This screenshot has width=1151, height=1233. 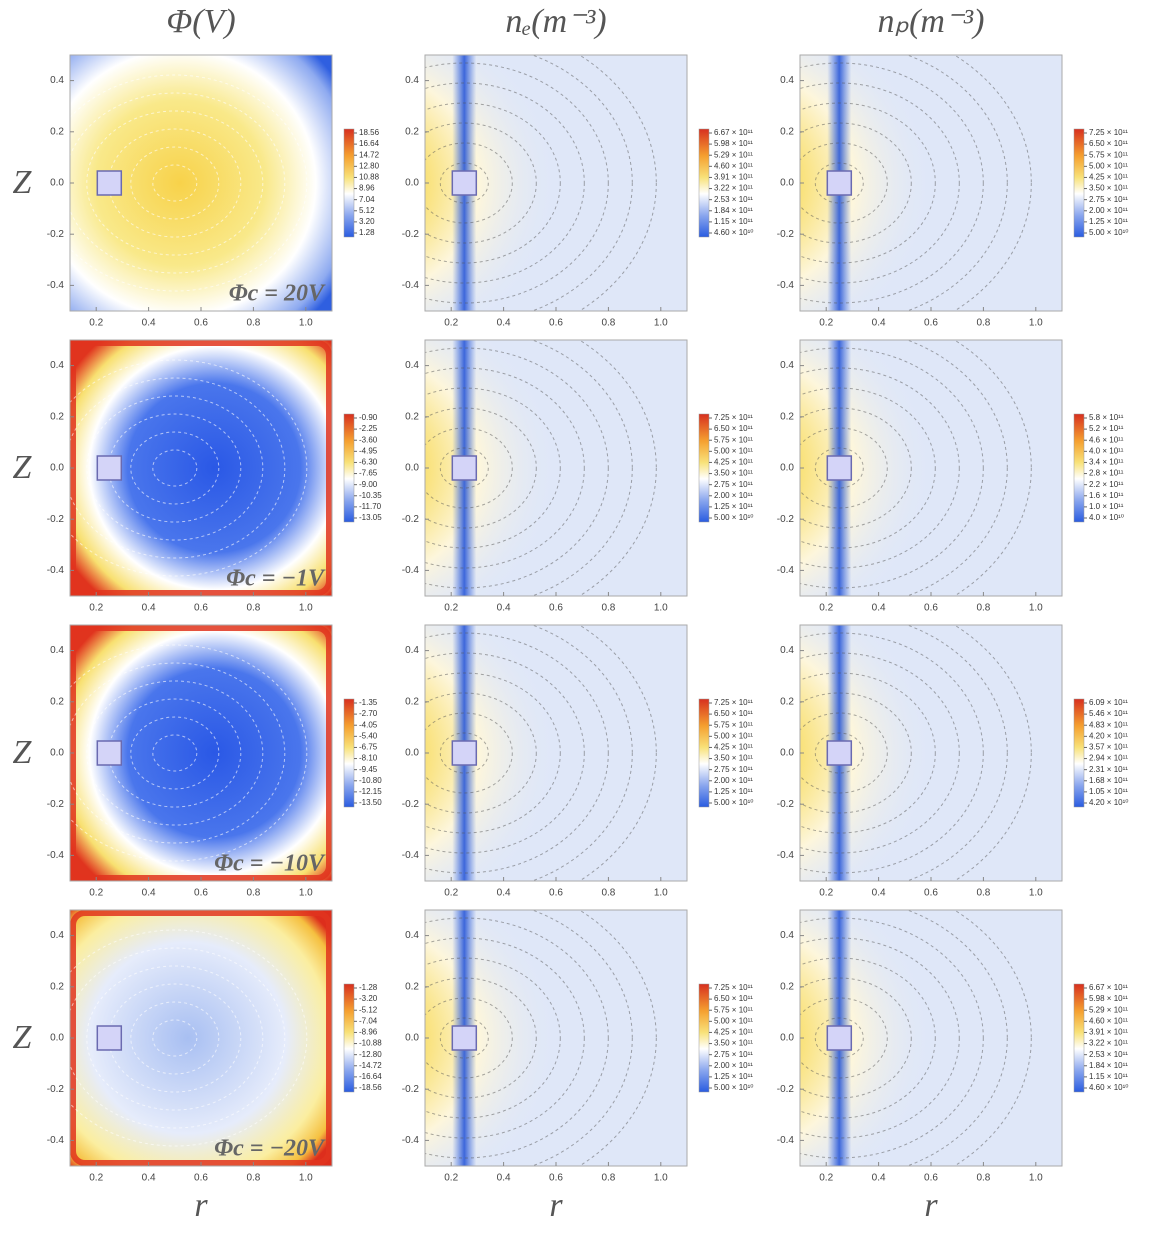 What do you see at coordinates (733, 221) in the screenshot?
I see `colorbar-tick-label: 1.15 × 10¹¹` at bounding box center [733, 221].